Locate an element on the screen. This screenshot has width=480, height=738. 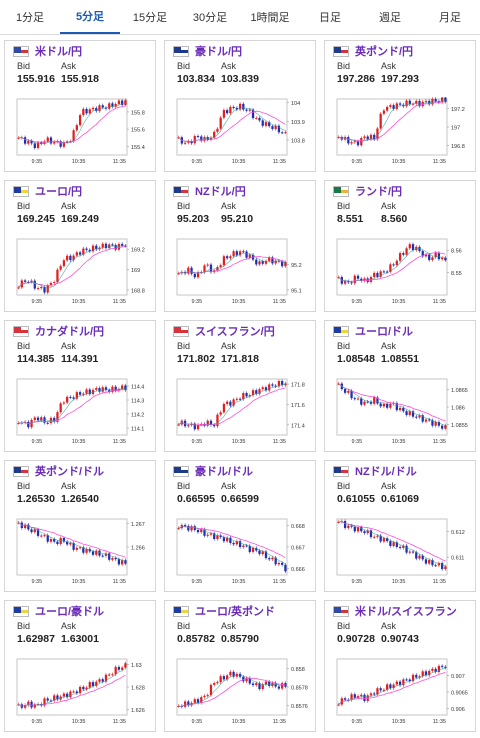
pair-name-link: スイスフラン/円 is located at coordinates (235, 332).